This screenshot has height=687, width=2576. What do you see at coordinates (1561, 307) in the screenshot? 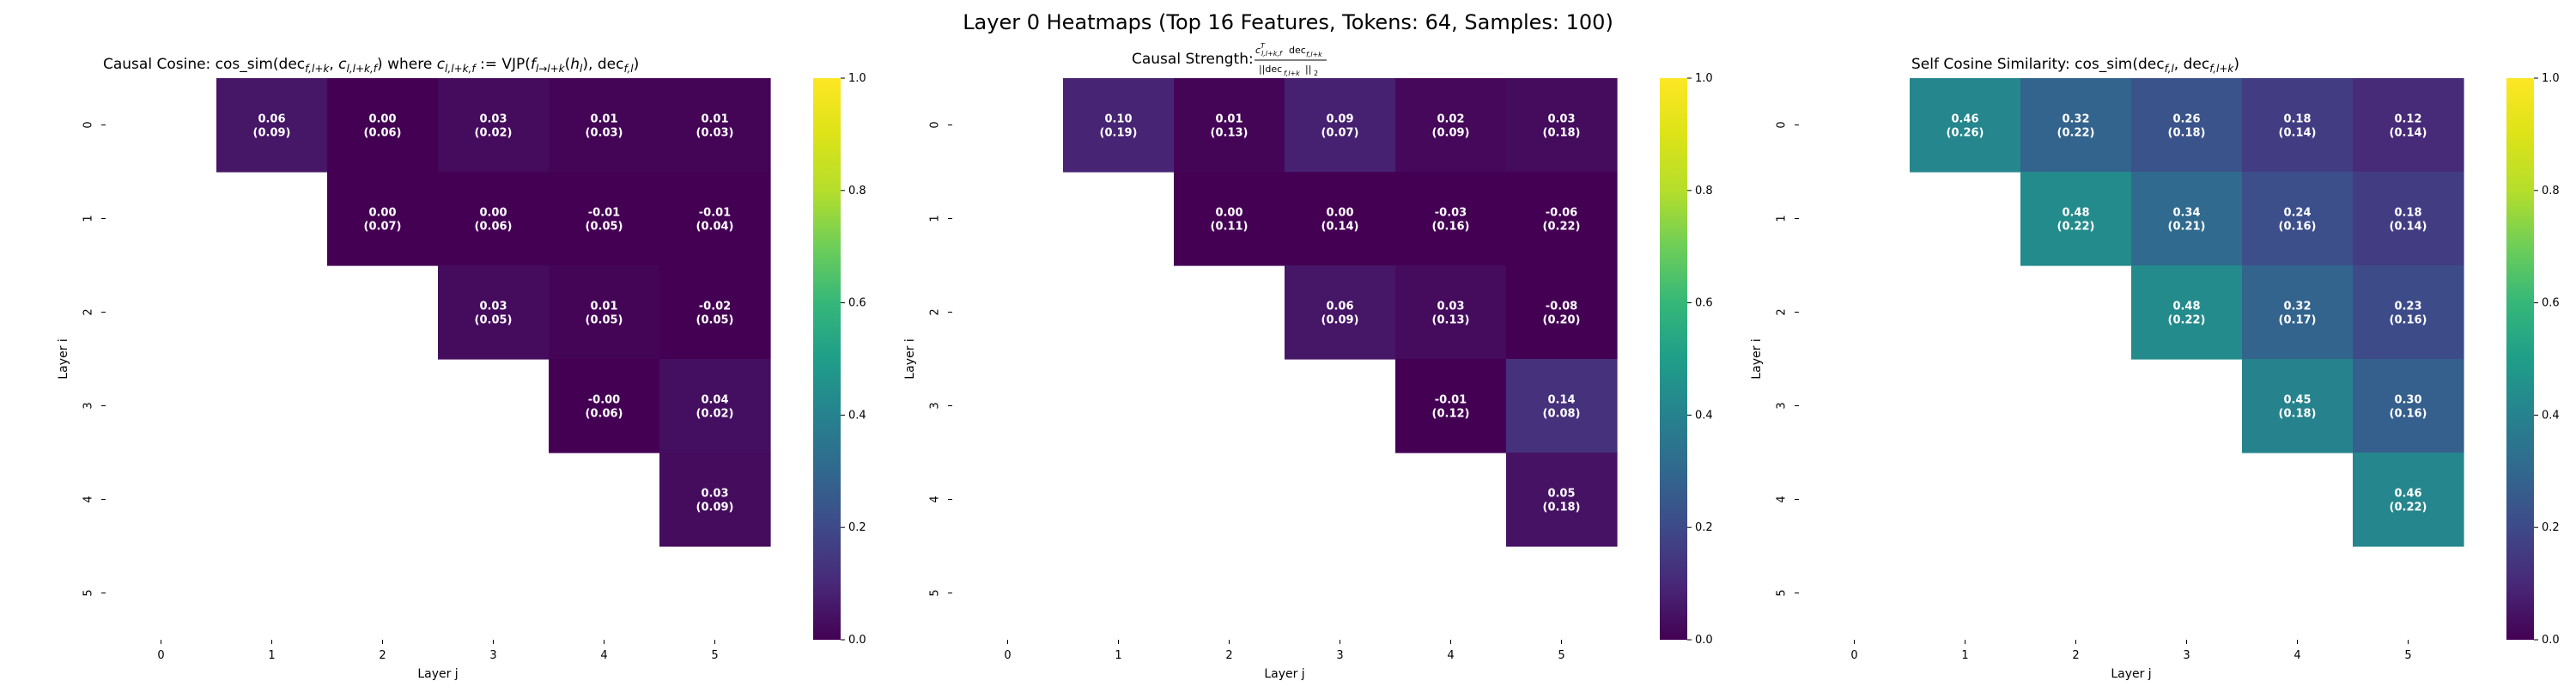
I see `cell-value-label: -0.08` at bounding box center [1561, 307].